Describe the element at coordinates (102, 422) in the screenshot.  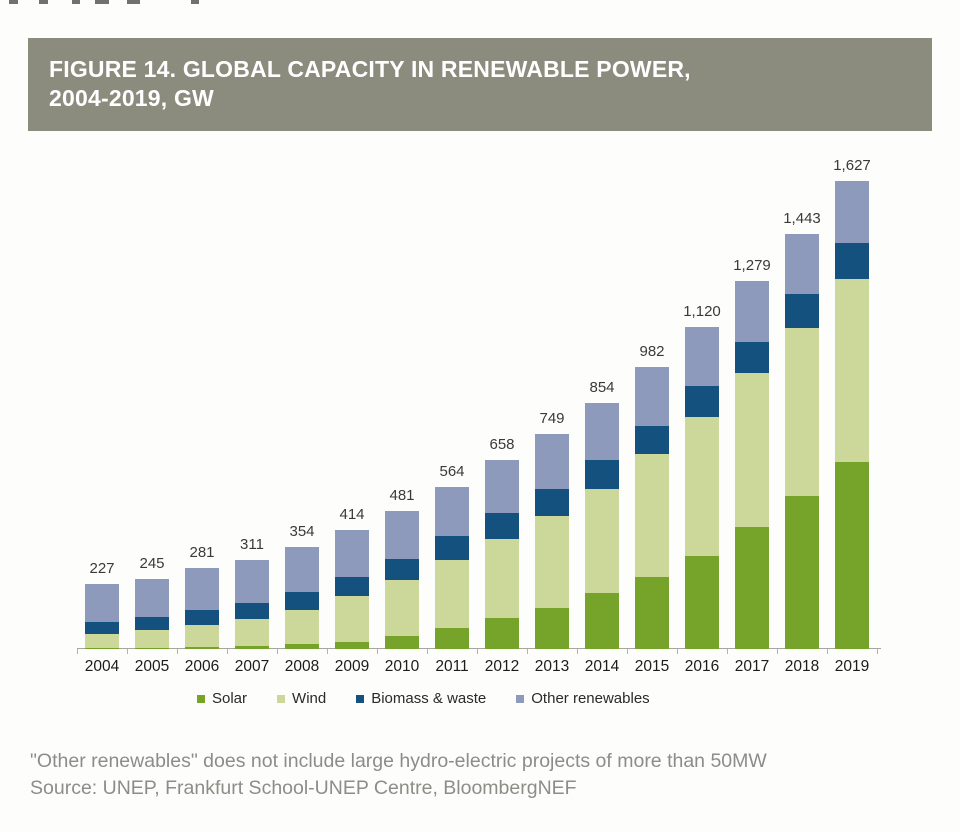
I see `bar-slot-2004: 227 2004` at that location.